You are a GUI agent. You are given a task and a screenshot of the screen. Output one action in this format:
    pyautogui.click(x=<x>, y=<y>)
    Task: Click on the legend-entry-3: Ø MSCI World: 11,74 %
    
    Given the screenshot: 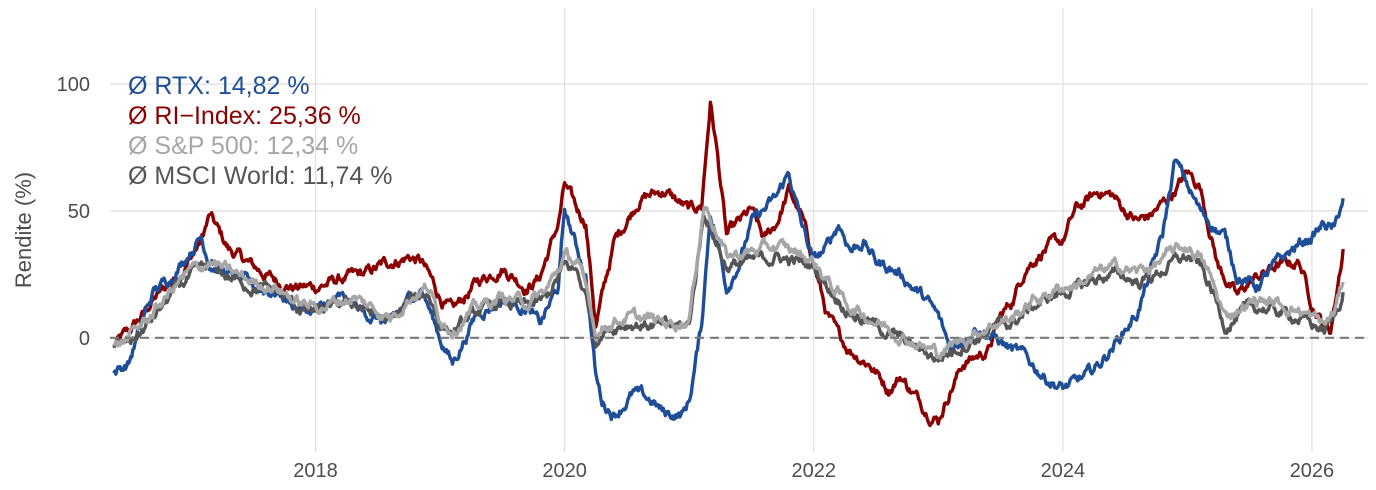 What is the action you would take?
    pyautogui.click(x=260, y=176)
    